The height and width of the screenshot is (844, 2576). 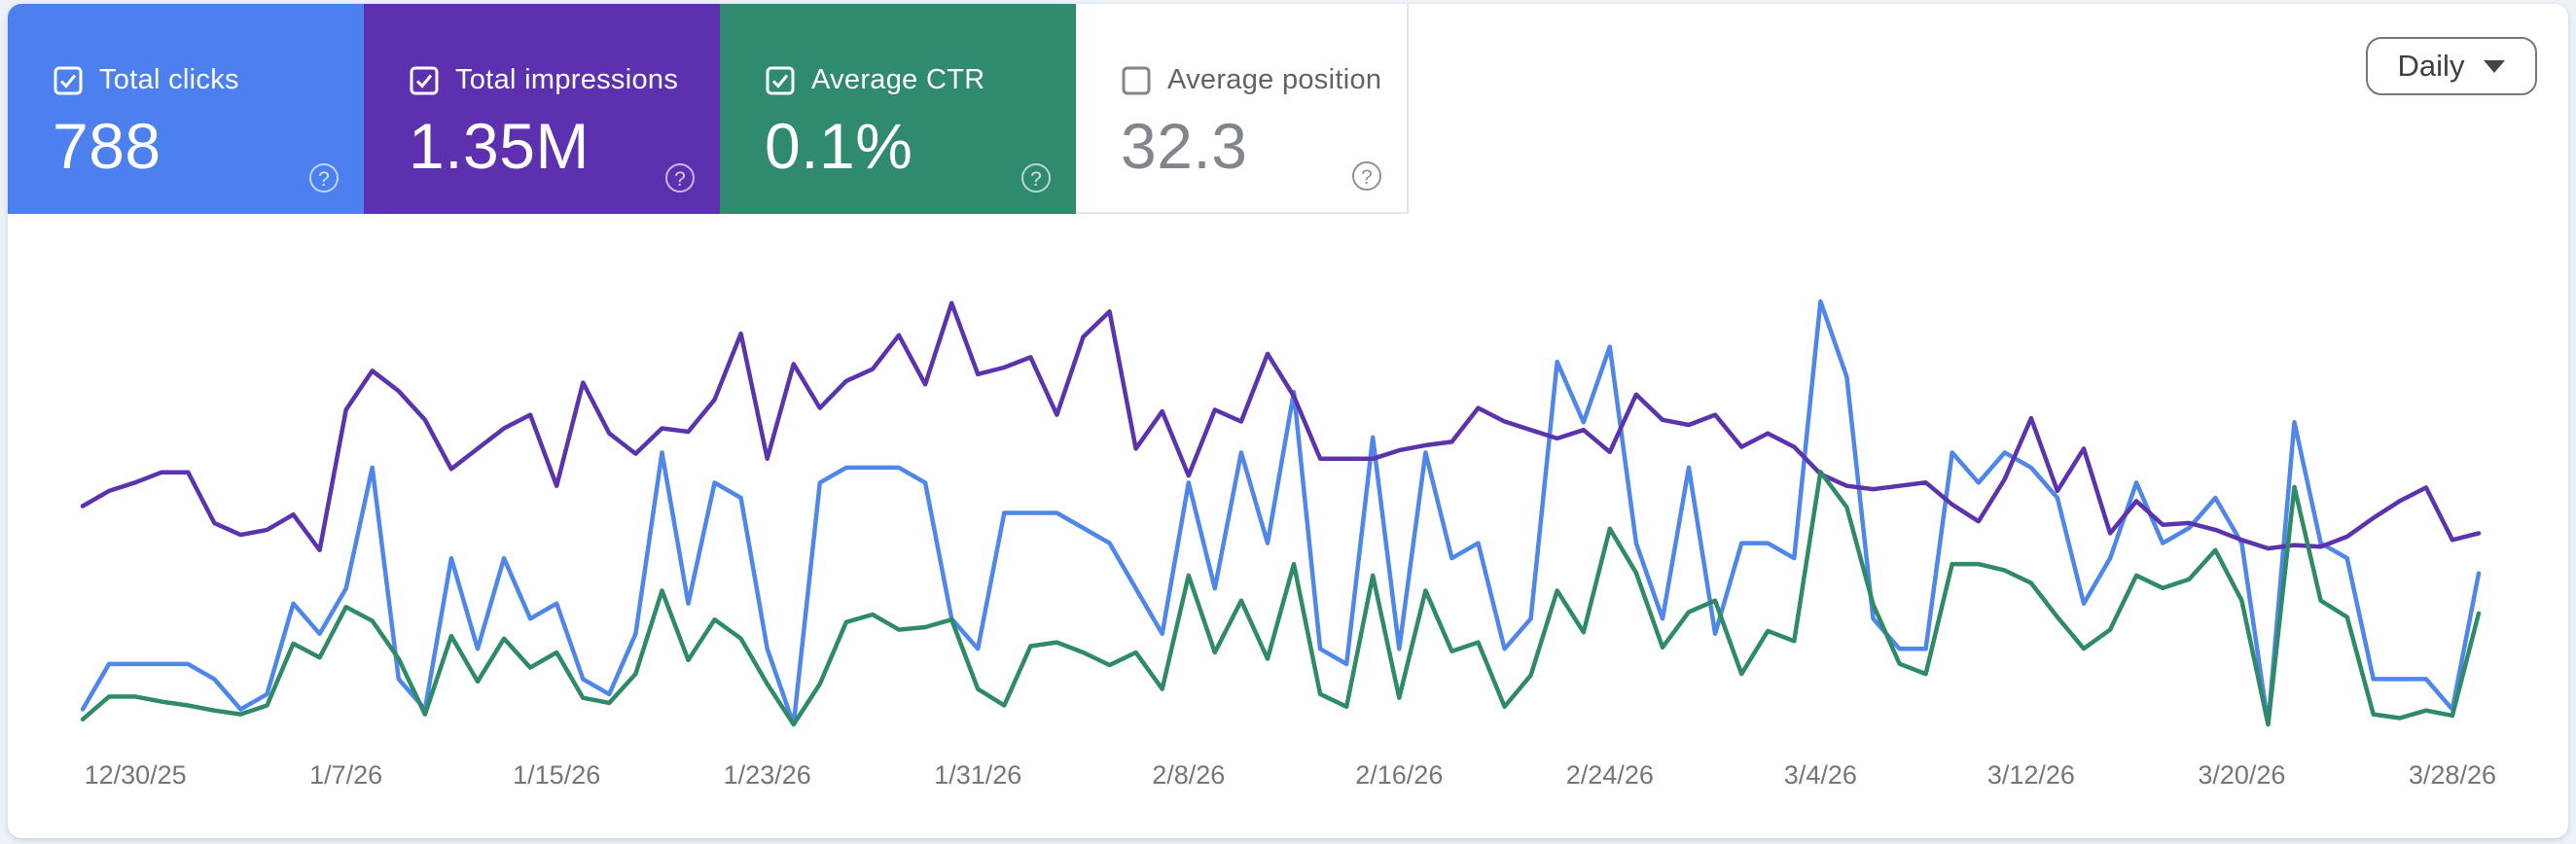 I want to click on x-axis-label: 1/23/26, so click(x=767, y=775).